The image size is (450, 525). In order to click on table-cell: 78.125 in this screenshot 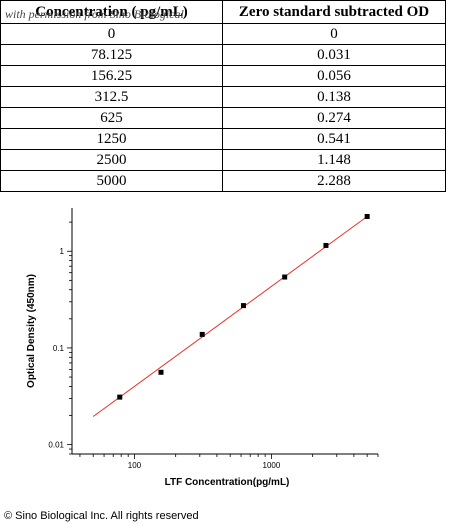, I will do `click(111, 55)`.